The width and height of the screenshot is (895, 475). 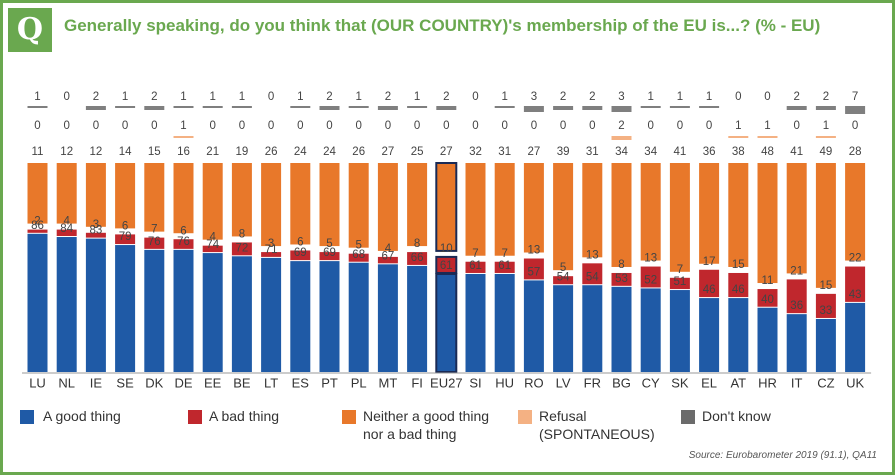 I want to click on category-label: FI, so click(x=417, y=382).